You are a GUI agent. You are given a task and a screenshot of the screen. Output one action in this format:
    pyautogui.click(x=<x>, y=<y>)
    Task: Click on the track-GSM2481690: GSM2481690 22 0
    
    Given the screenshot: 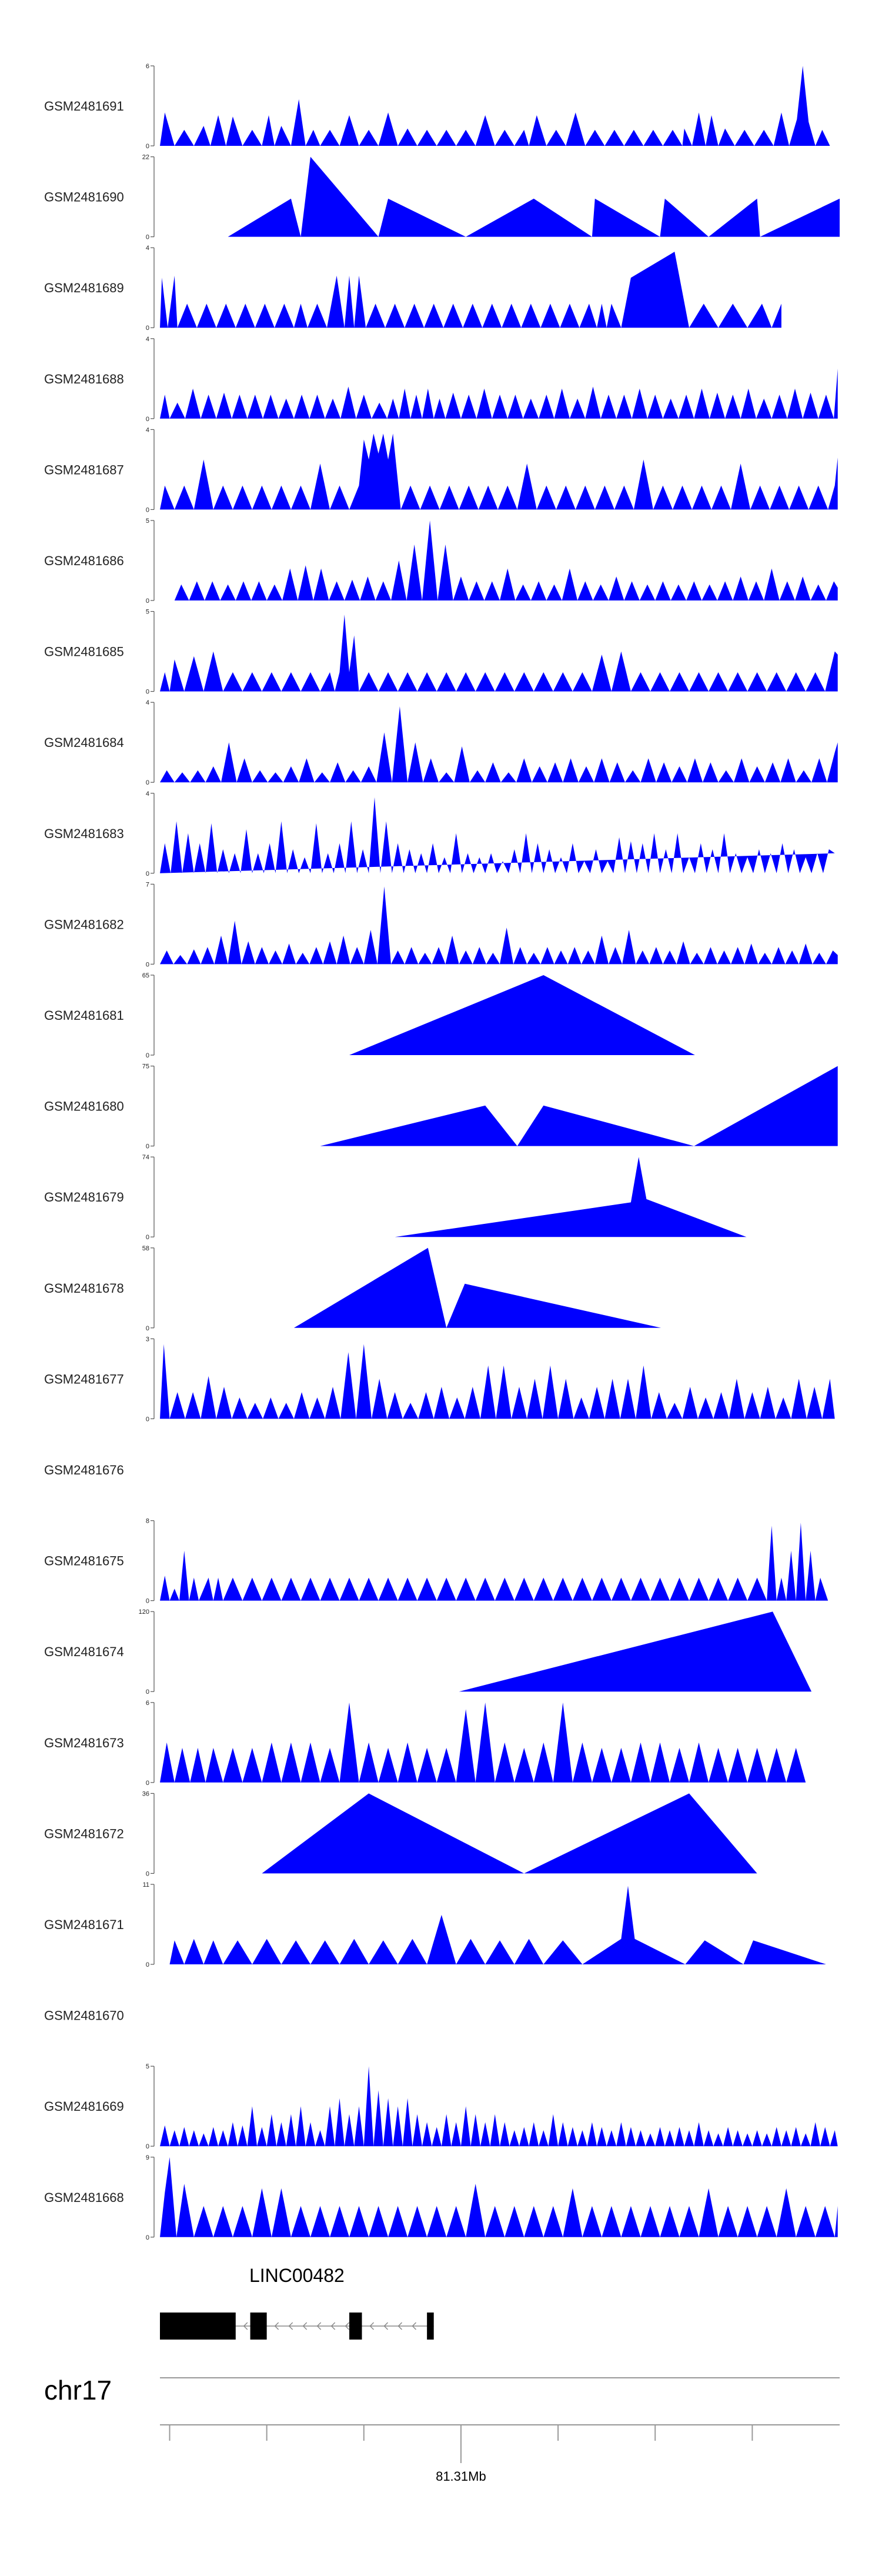 What is the action you would take?
    pyautogui.click(x=442, y=197)
    